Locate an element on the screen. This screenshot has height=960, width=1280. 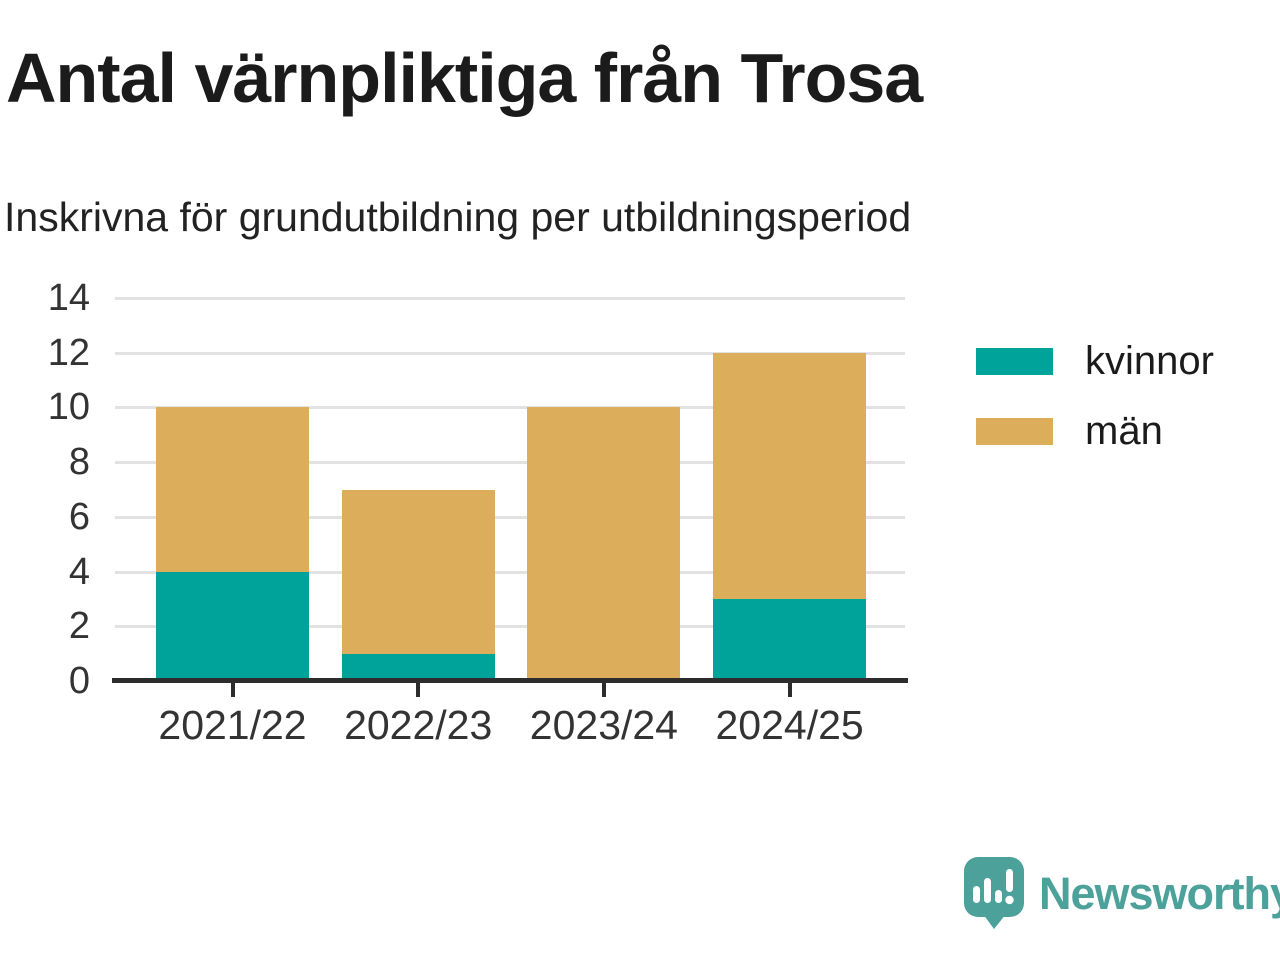
legend-swatch-män is located at coordinates (1014, 431).